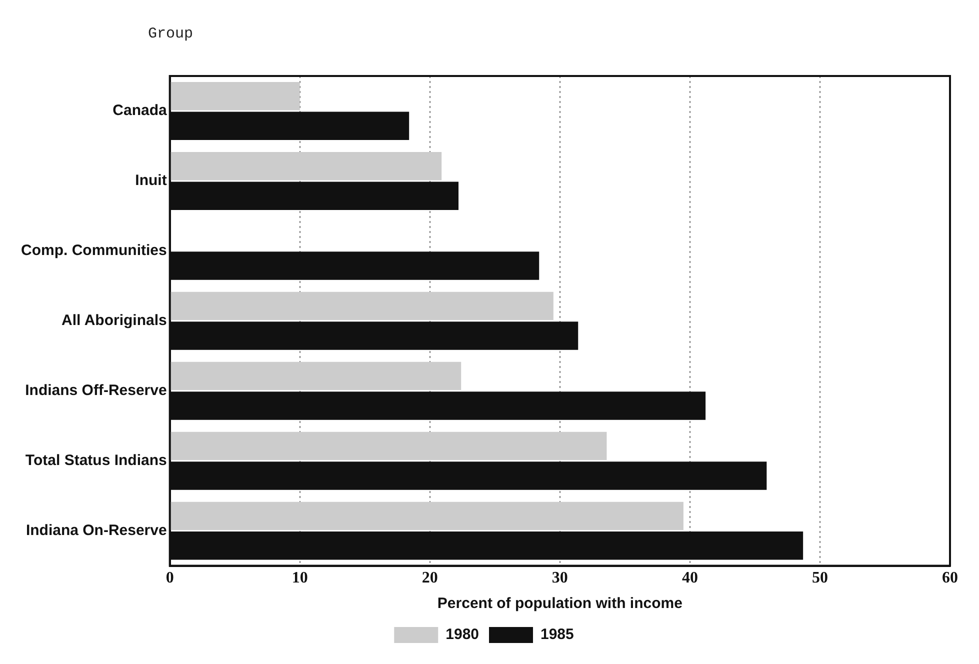 The height and width of the screenshot is (664, 979). Describe the element at coordinates (96, 460) in the screenshot. I see `y-tick-label: Total Status Indians` at that location.